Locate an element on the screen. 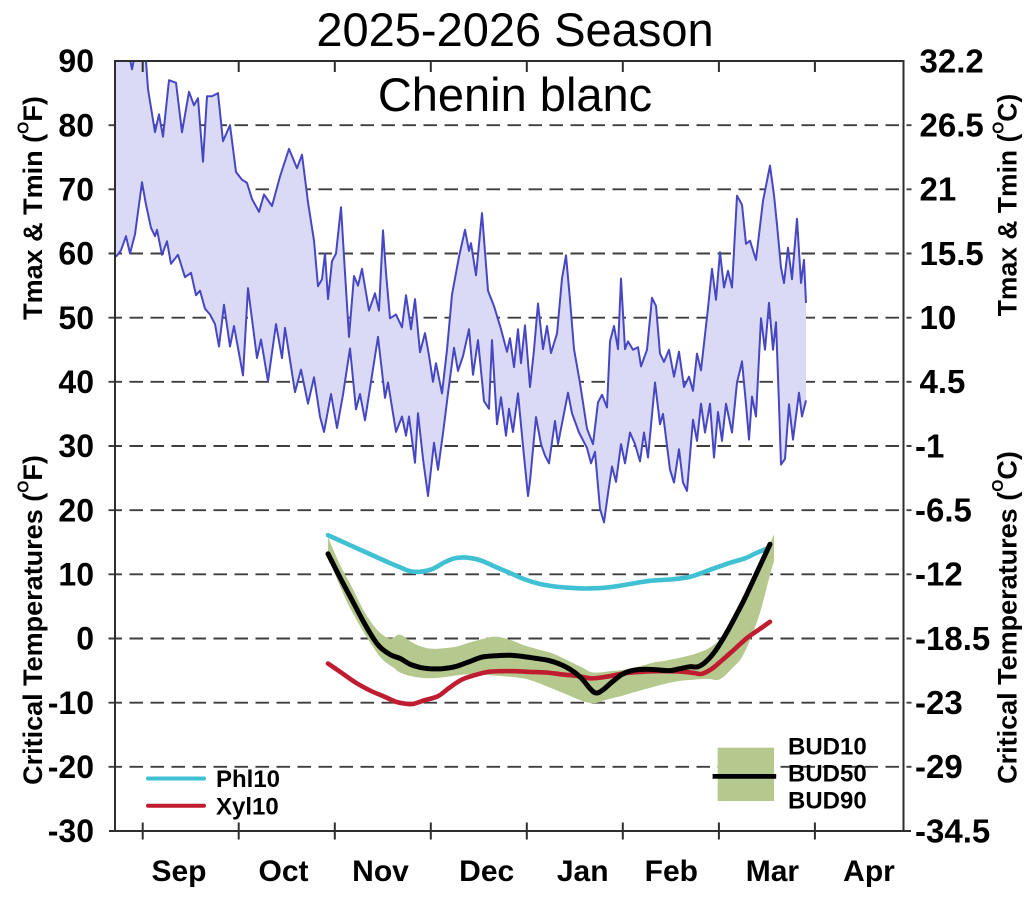 This screenshot has width=1024, height=898. svg-text: Chenin blanc is located at coordinates (515, 94).